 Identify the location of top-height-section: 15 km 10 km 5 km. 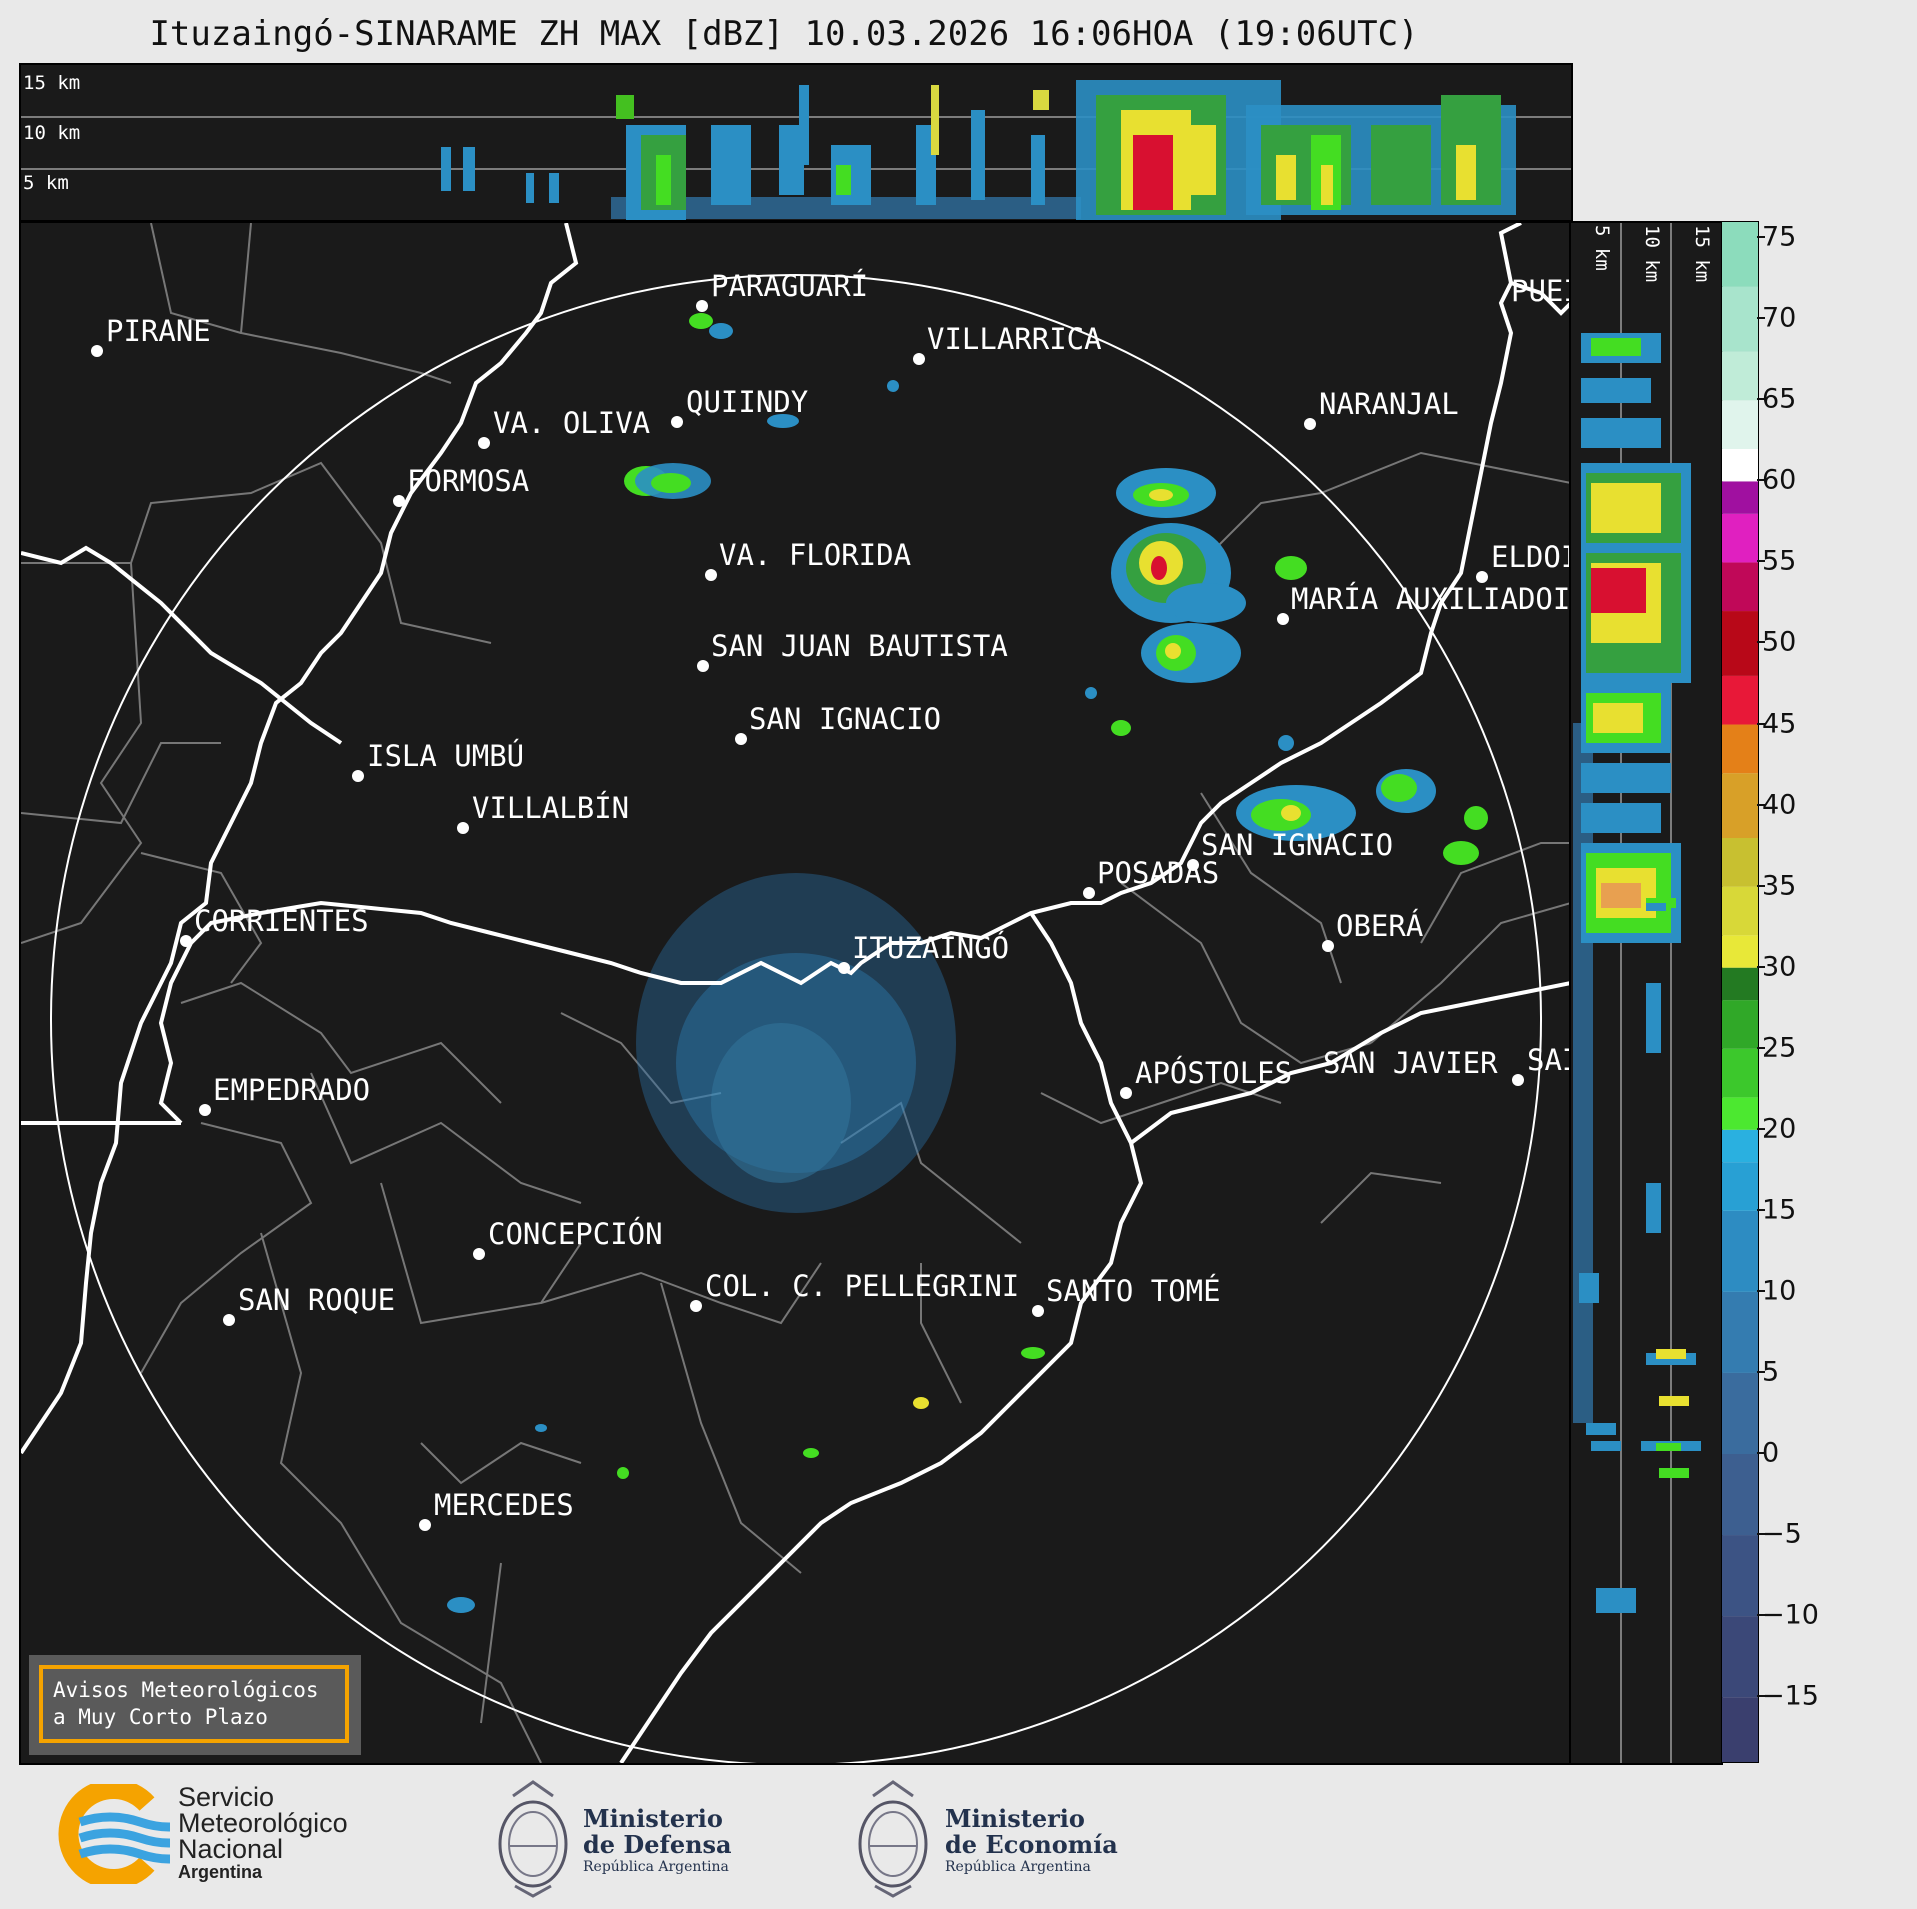
(796, 142).